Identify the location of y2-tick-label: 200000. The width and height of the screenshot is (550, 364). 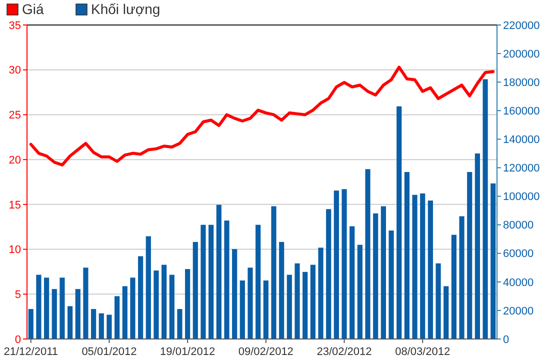
(521, 54).